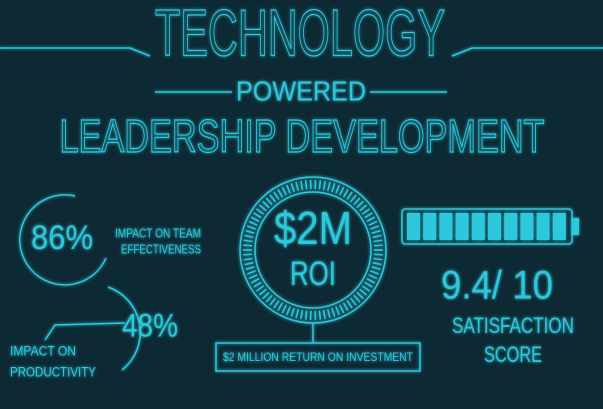  What do you see at coordinates (575, 226) in the screenshot?
I see `battery-tip` at bounding box center [575, 226].